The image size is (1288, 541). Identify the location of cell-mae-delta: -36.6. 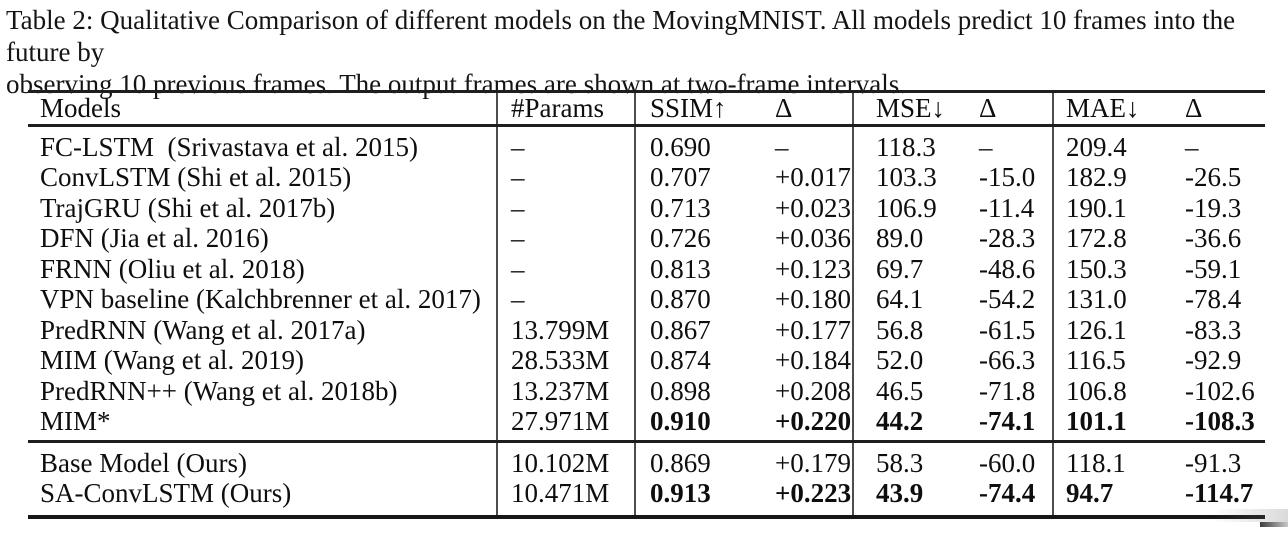
(1213, 238).